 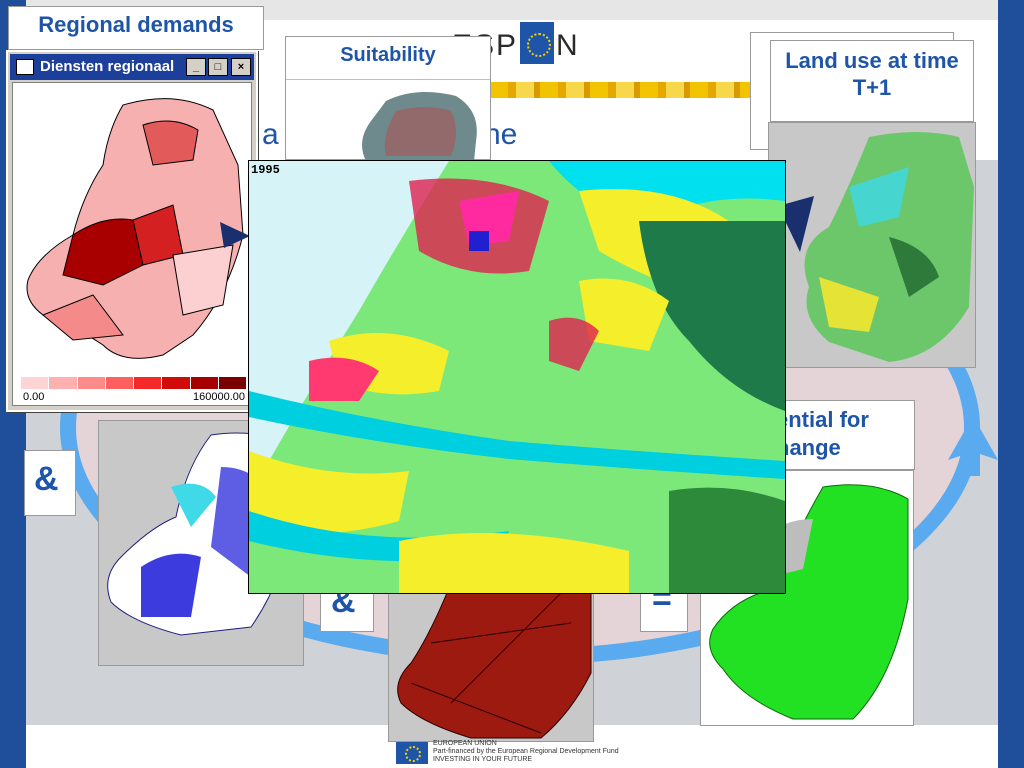 What do you see at coordinates (483, 759) in the screenshot?
I see `footer-line-3: INVESTING IN YOUR FUTURE` at bounding box center [483, 759].